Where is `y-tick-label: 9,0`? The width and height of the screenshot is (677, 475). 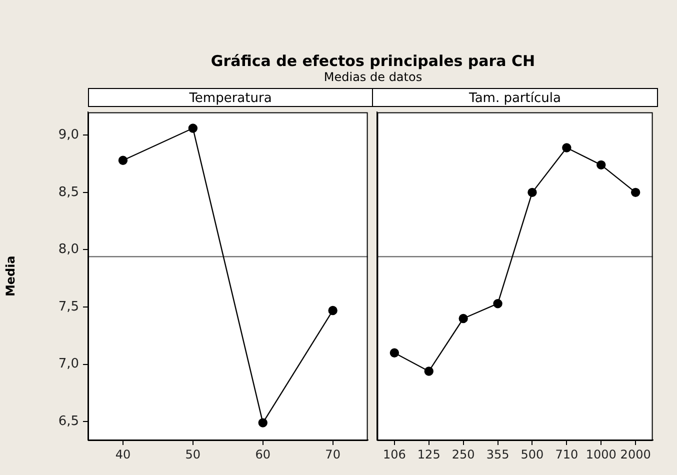
y-tick-label: 9,0 is located at coordinates (68, 135).